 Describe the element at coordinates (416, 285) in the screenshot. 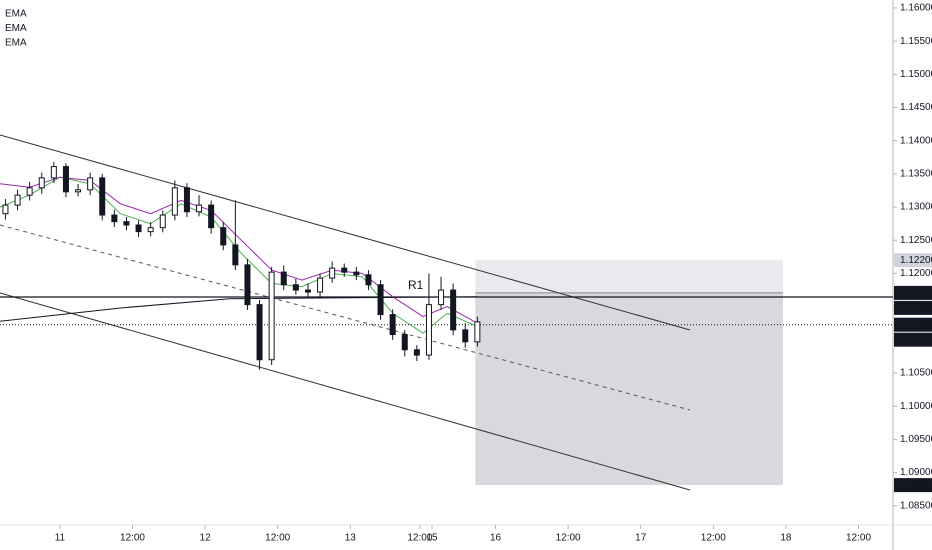

I see `annotation: R1` at that location.